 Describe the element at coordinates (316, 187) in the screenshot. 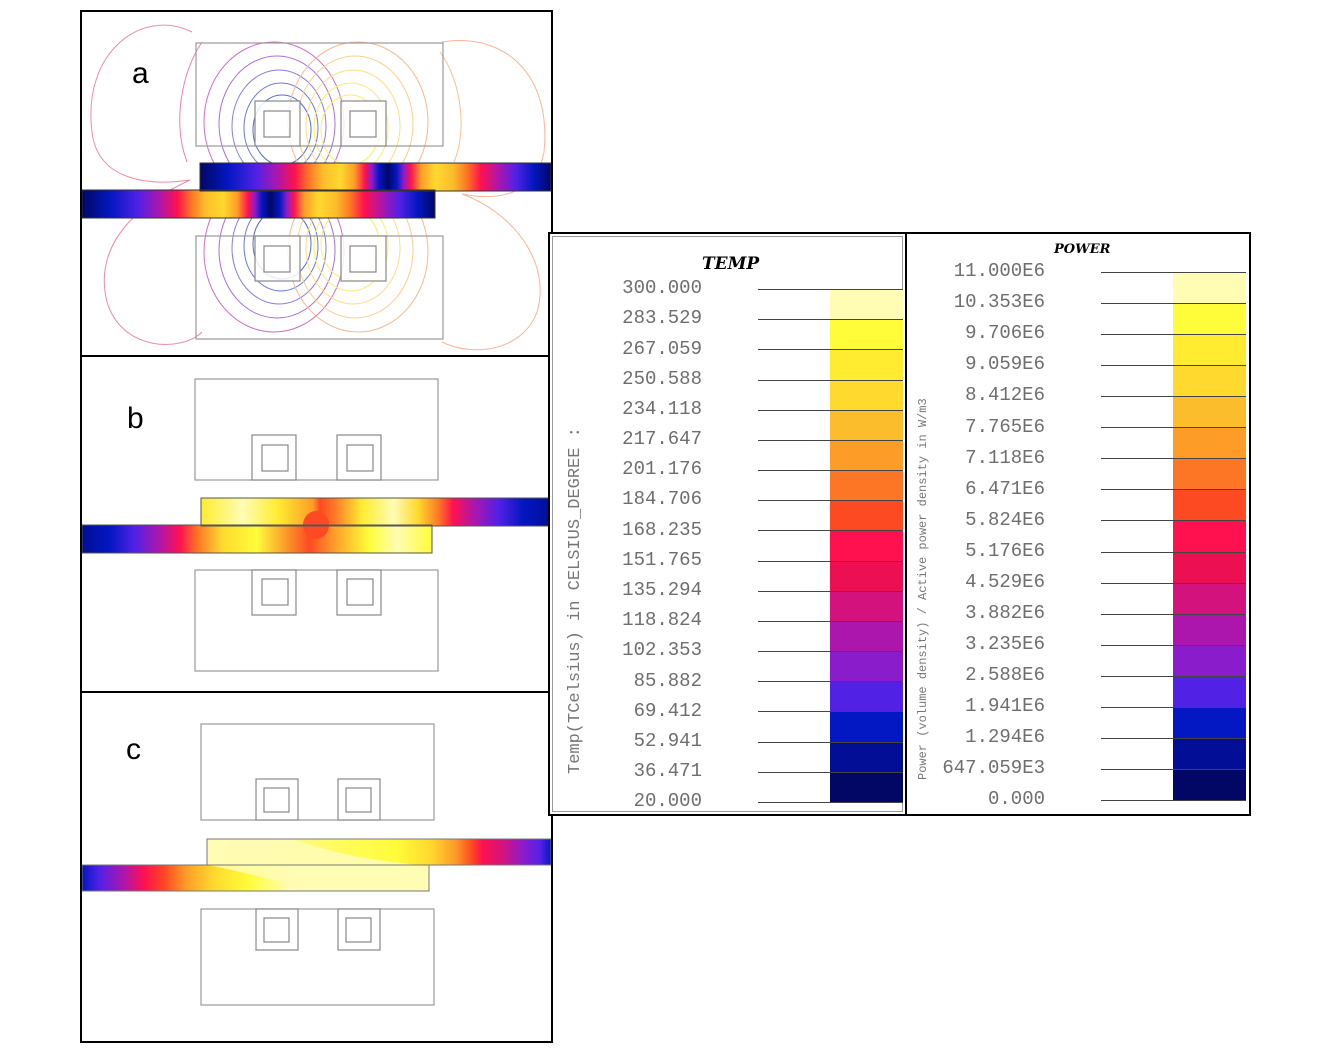

I see `panel-a-plot` at that location.